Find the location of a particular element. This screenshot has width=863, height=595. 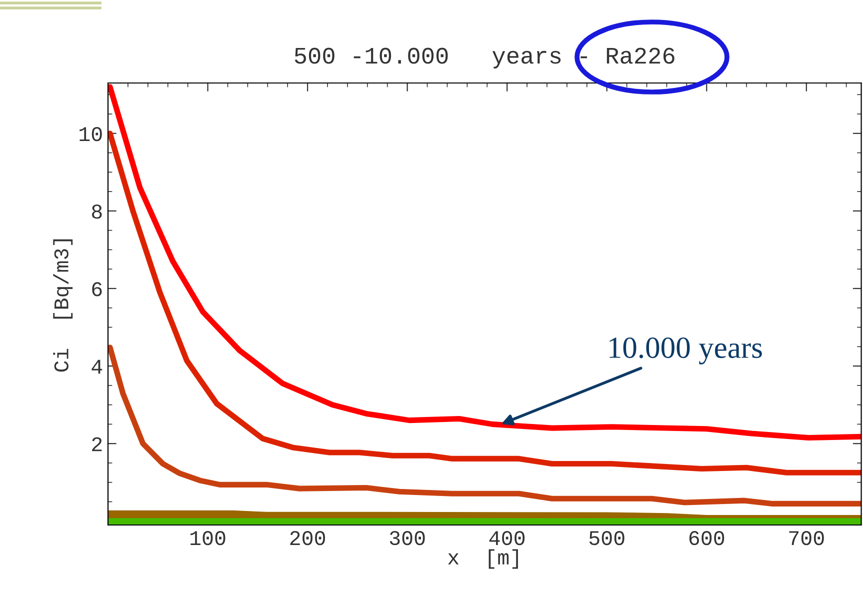

x-tick-label: 300 is located at coordinates (407, 538).